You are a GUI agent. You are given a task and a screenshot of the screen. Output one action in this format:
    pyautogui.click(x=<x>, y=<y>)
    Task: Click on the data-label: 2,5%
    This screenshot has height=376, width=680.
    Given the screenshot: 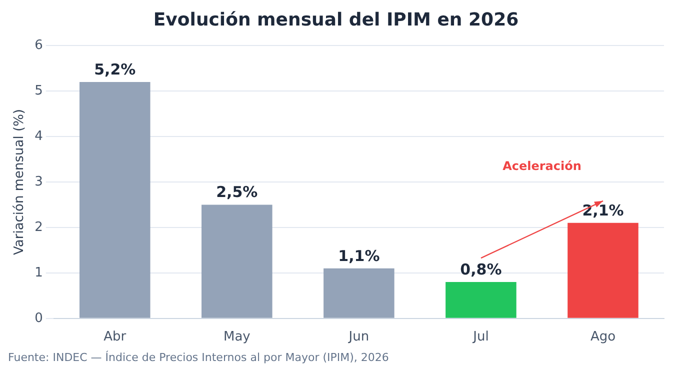 What is the action you would take?
    pyautogui.click(x=237, y=192)
    